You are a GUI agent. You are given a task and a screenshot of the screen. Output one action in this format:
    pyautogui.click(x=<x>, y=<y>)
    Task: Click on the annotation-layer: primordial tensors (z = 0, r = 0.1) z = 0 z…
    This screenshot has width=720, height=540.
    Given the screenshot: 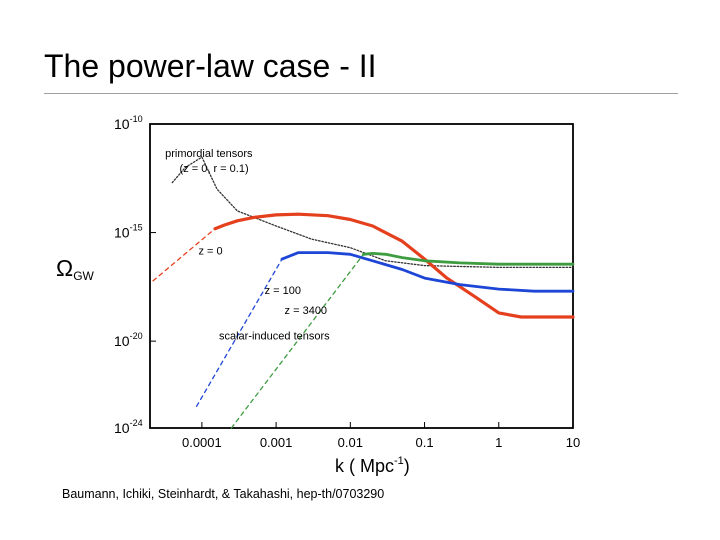 What is the action you would take?
    pyautogui.click(x=247, y=245)
    